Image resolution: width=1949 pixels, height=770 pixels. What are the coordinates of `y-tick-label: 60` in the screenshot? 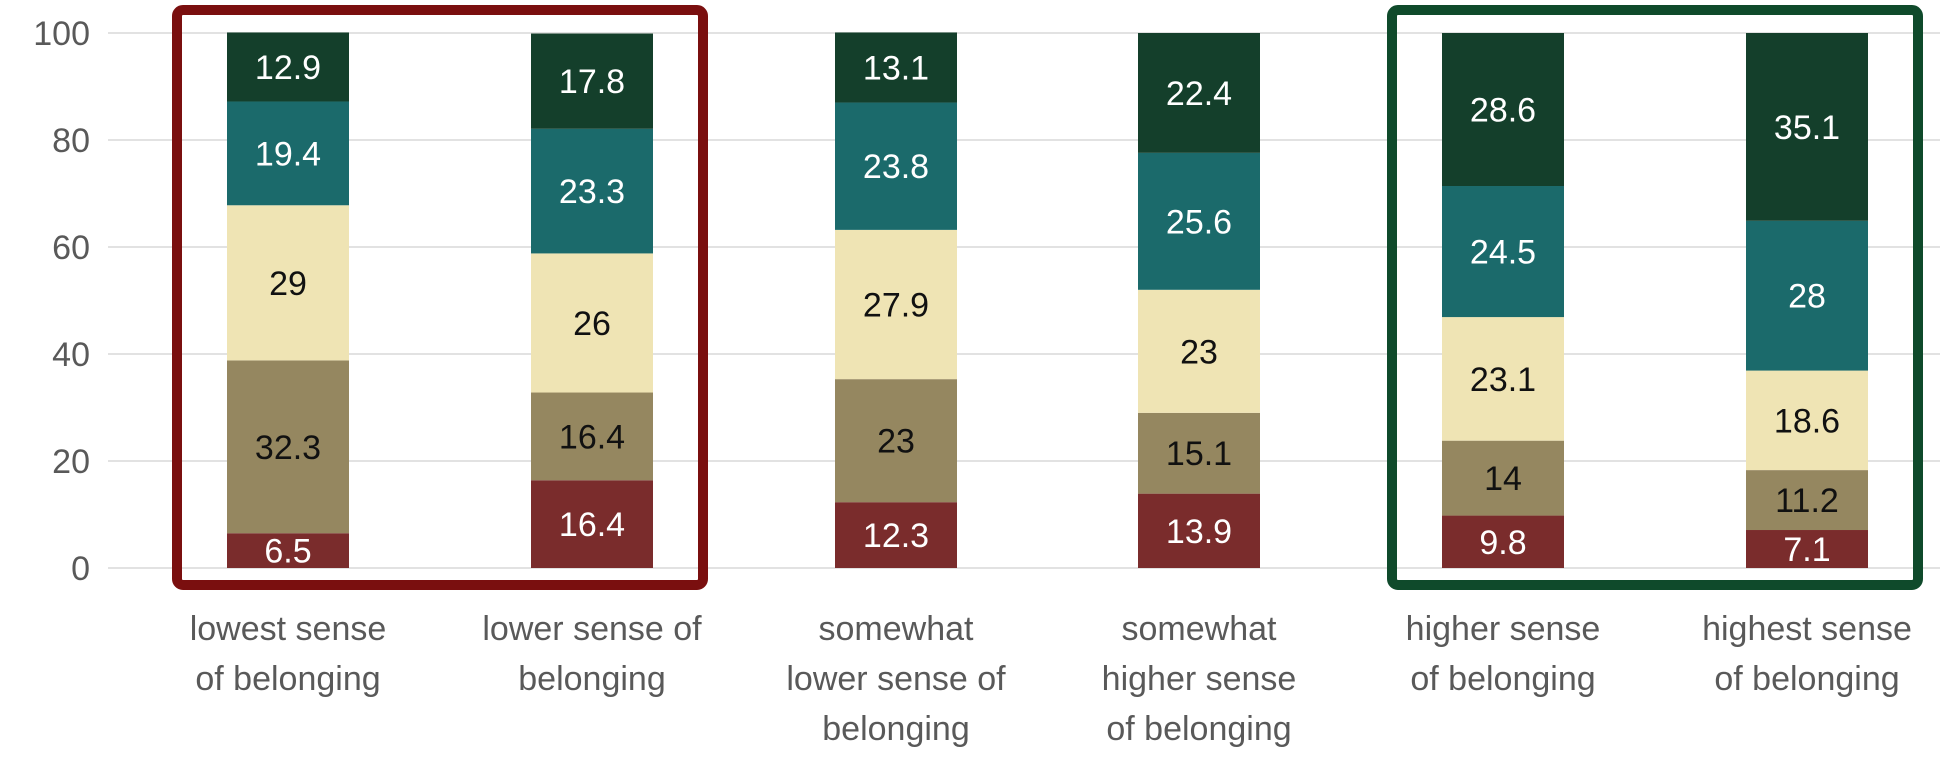 It's located at (71, 248).